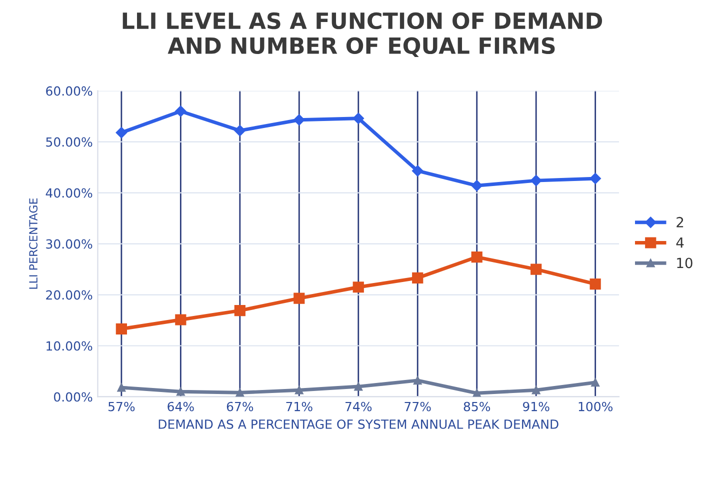  What do you see at coordinates (680, 242) in the screenshot?
I see `legend-label: 4` at bounding box center [680, 242].